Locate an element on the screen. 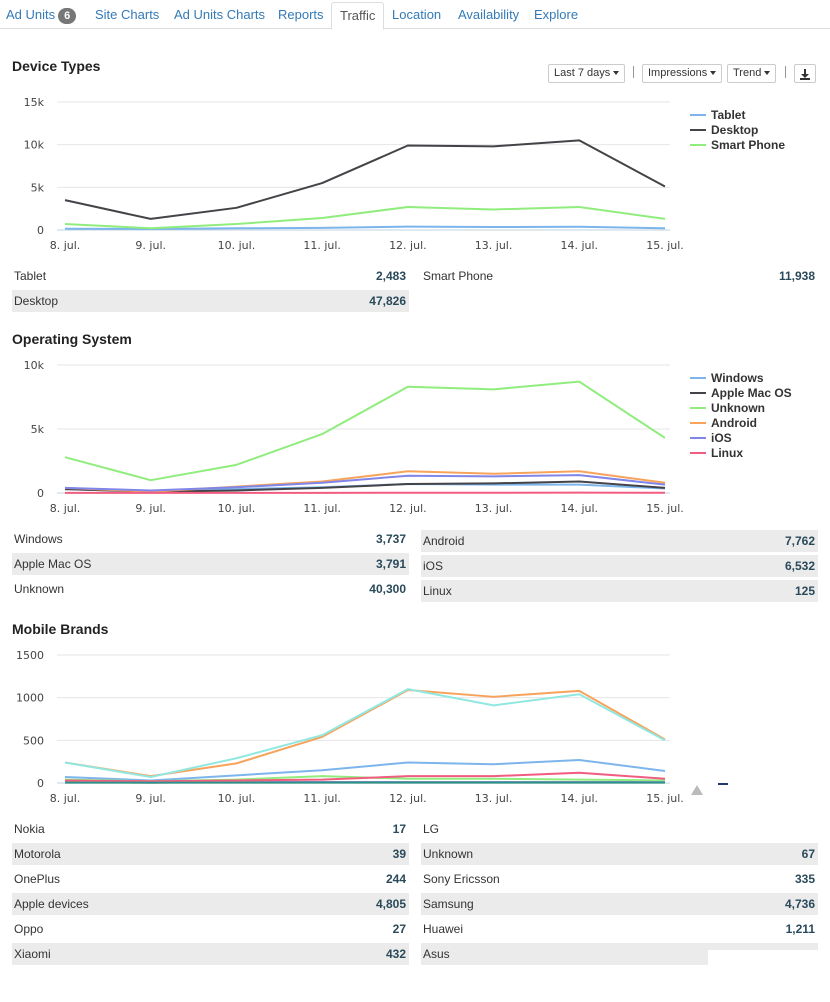 The image size is (830, 1002). legend-label: iOS is located at coordinates (721, 438).